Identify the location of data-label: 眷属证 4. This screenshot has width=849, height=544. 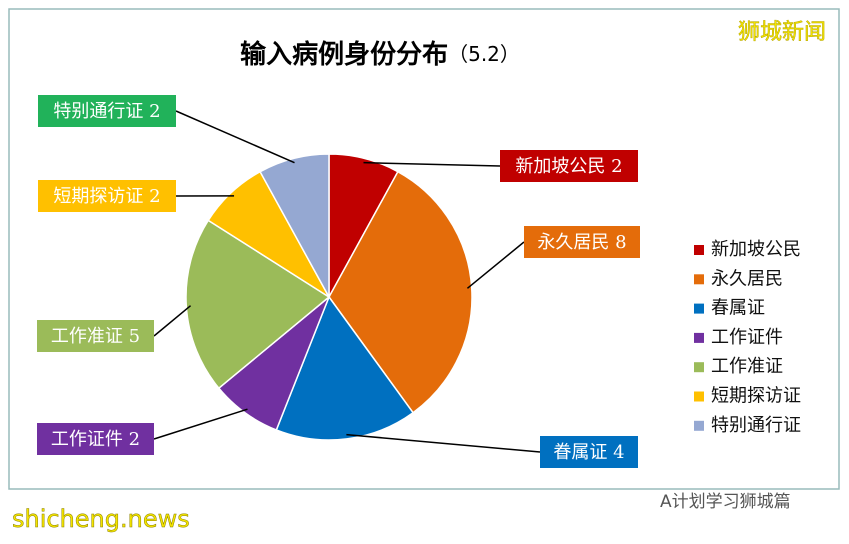
(588, 452).